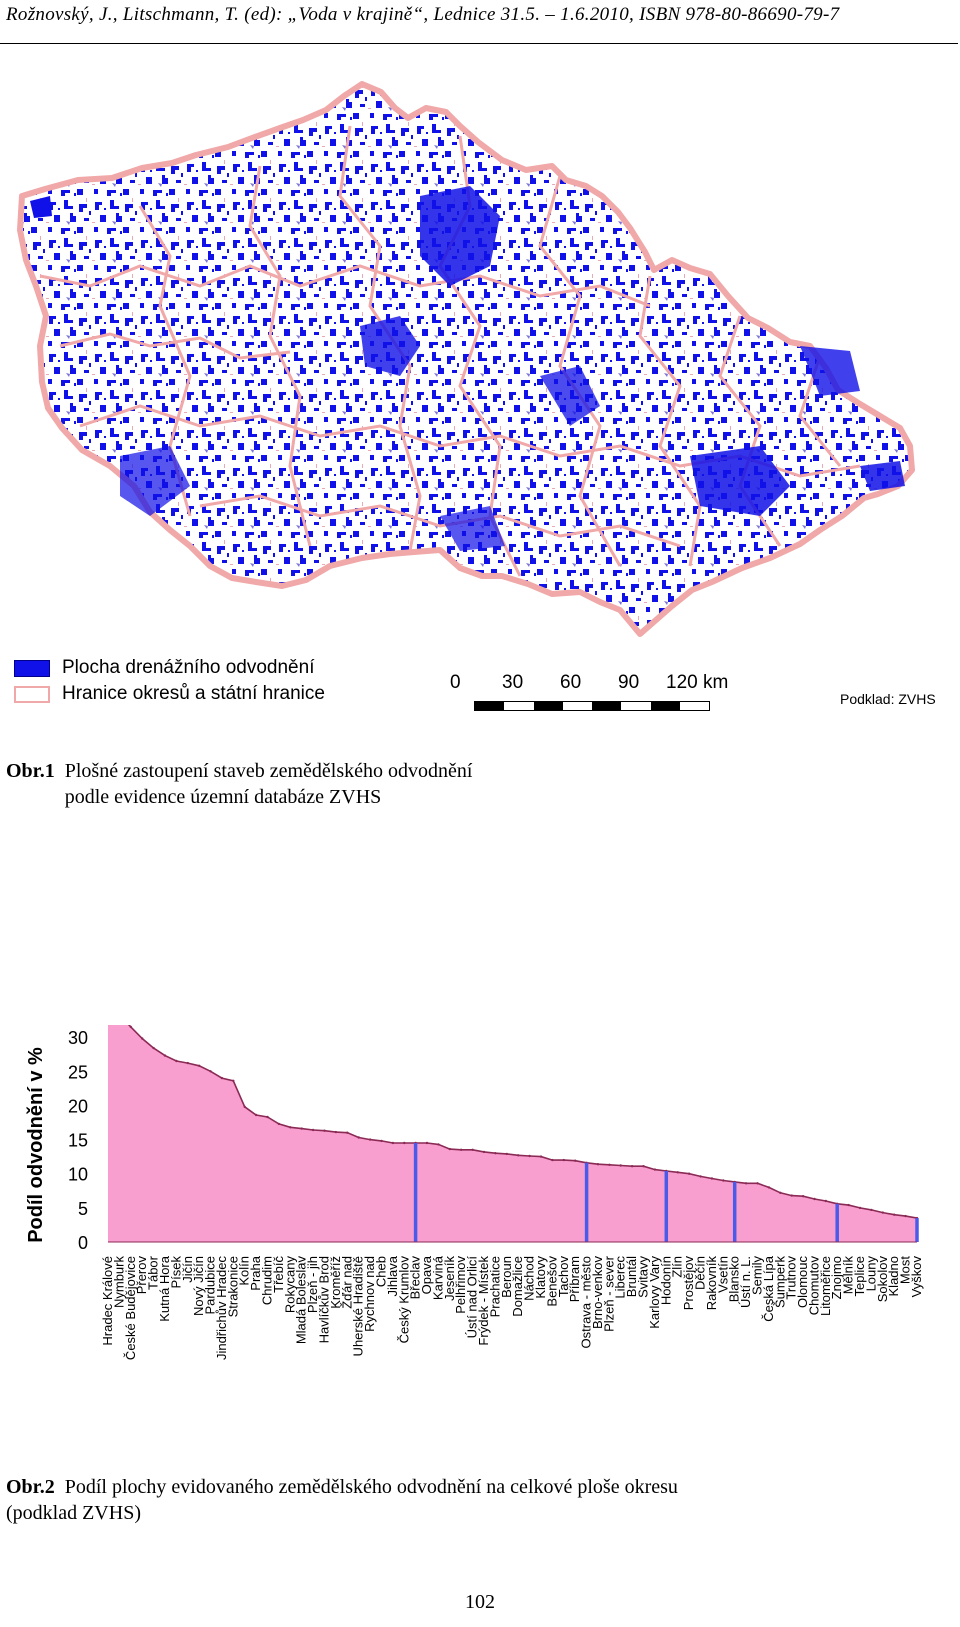 The width and height of the screenshot is (960, 1627). I want to click on x-tick-label: Prachatice, so click(494, 1286).